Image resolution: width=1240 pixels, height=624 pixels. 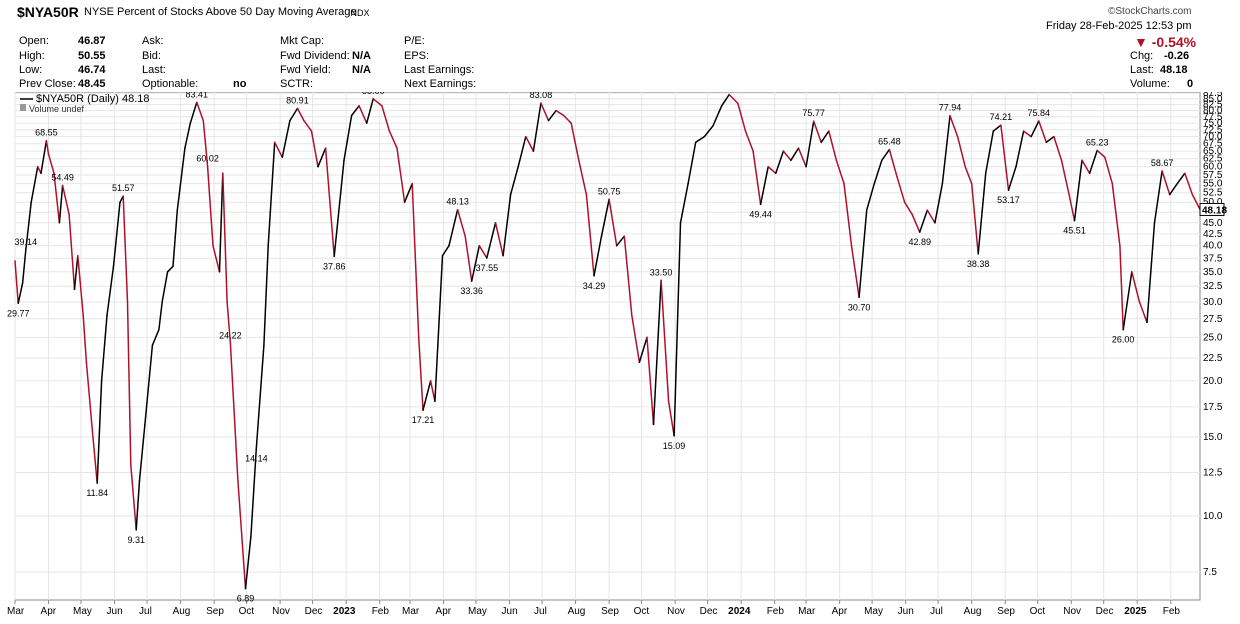 What do you see at coordinates (85, 103) in the screenshot?
I see `legend: $NYA50R (Daily) 48.18 Volume undef` at bounding box center [85, 103].